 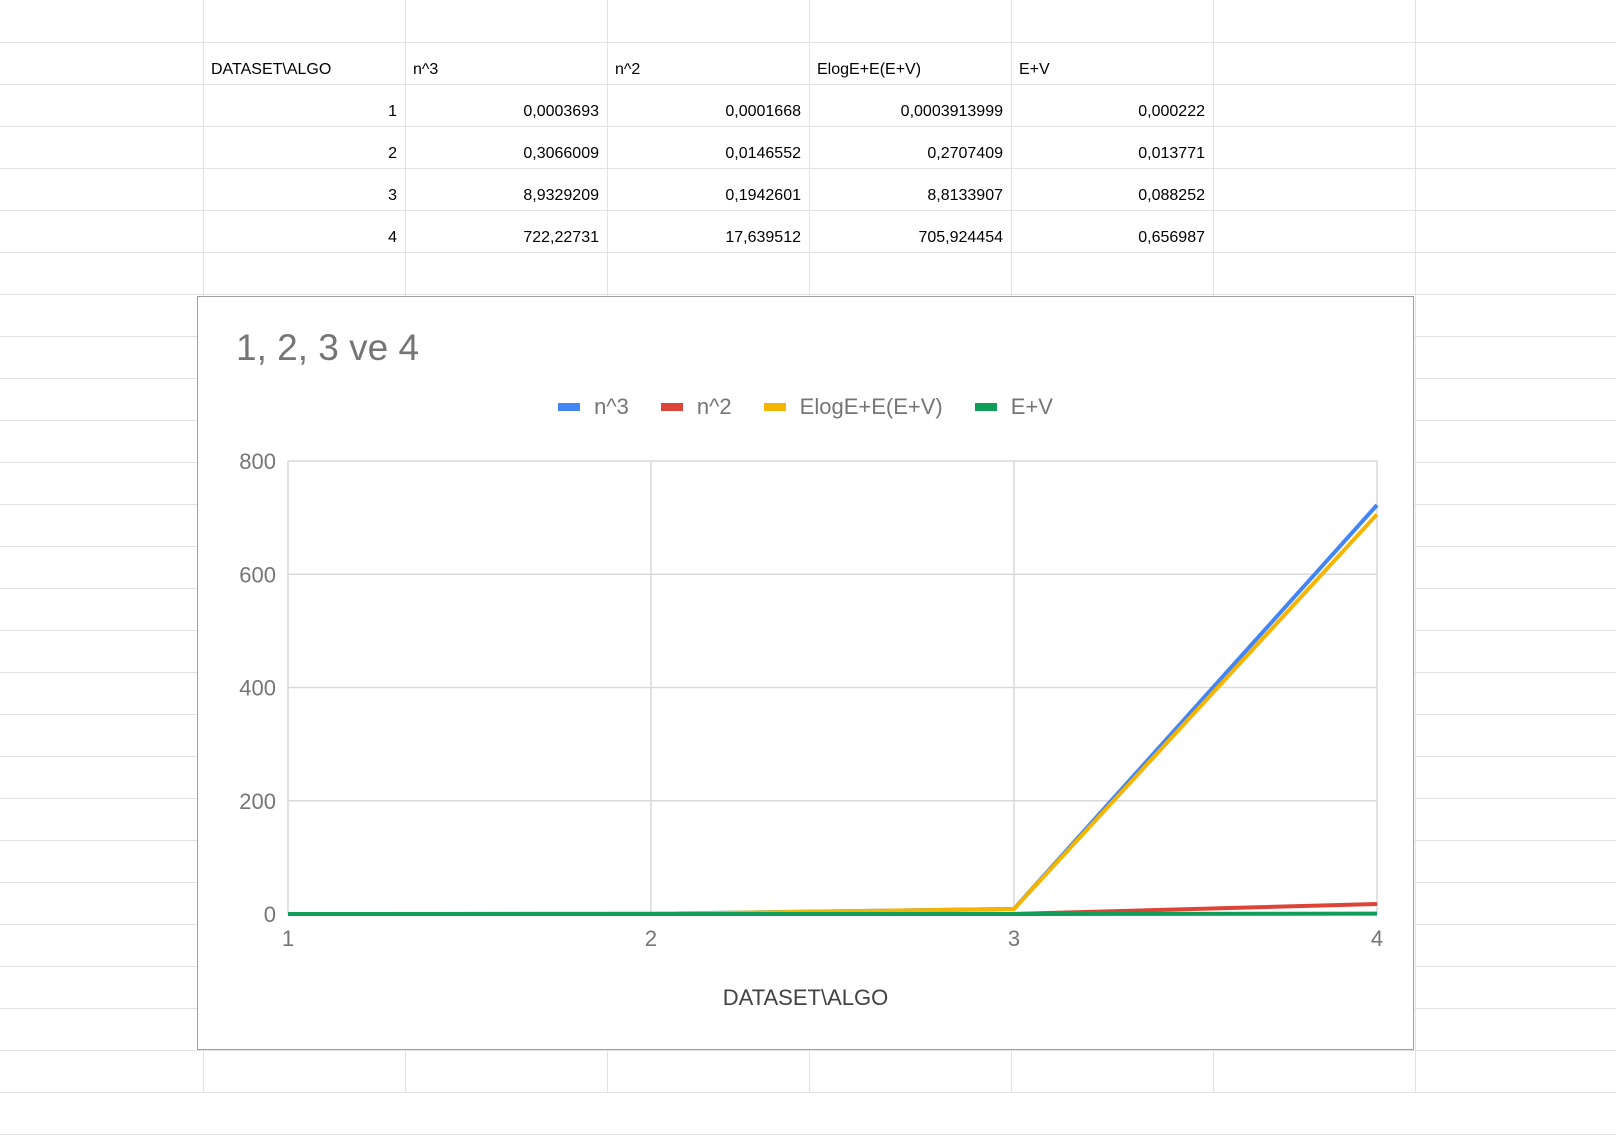 What do you see at coordinates (288, 938) in the screenshot?
I see `x-tick-label: 1` at bounding box center [288, 938].